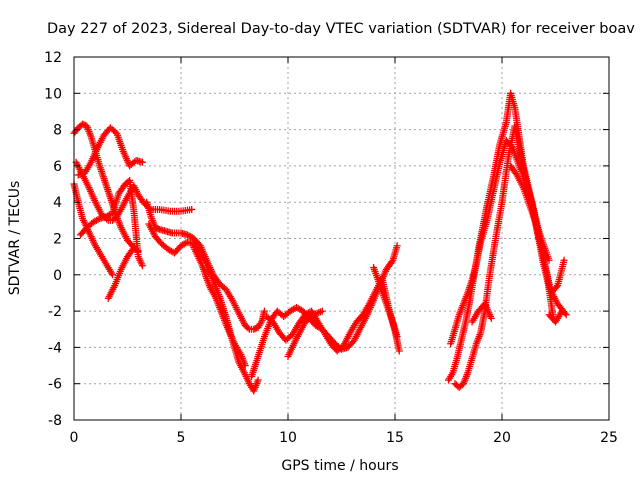 This screenshot has width=640, height=480. Describe the element at coordinates (57, 203) in the screenshot. I see `y-tick-label: 4` at that location.